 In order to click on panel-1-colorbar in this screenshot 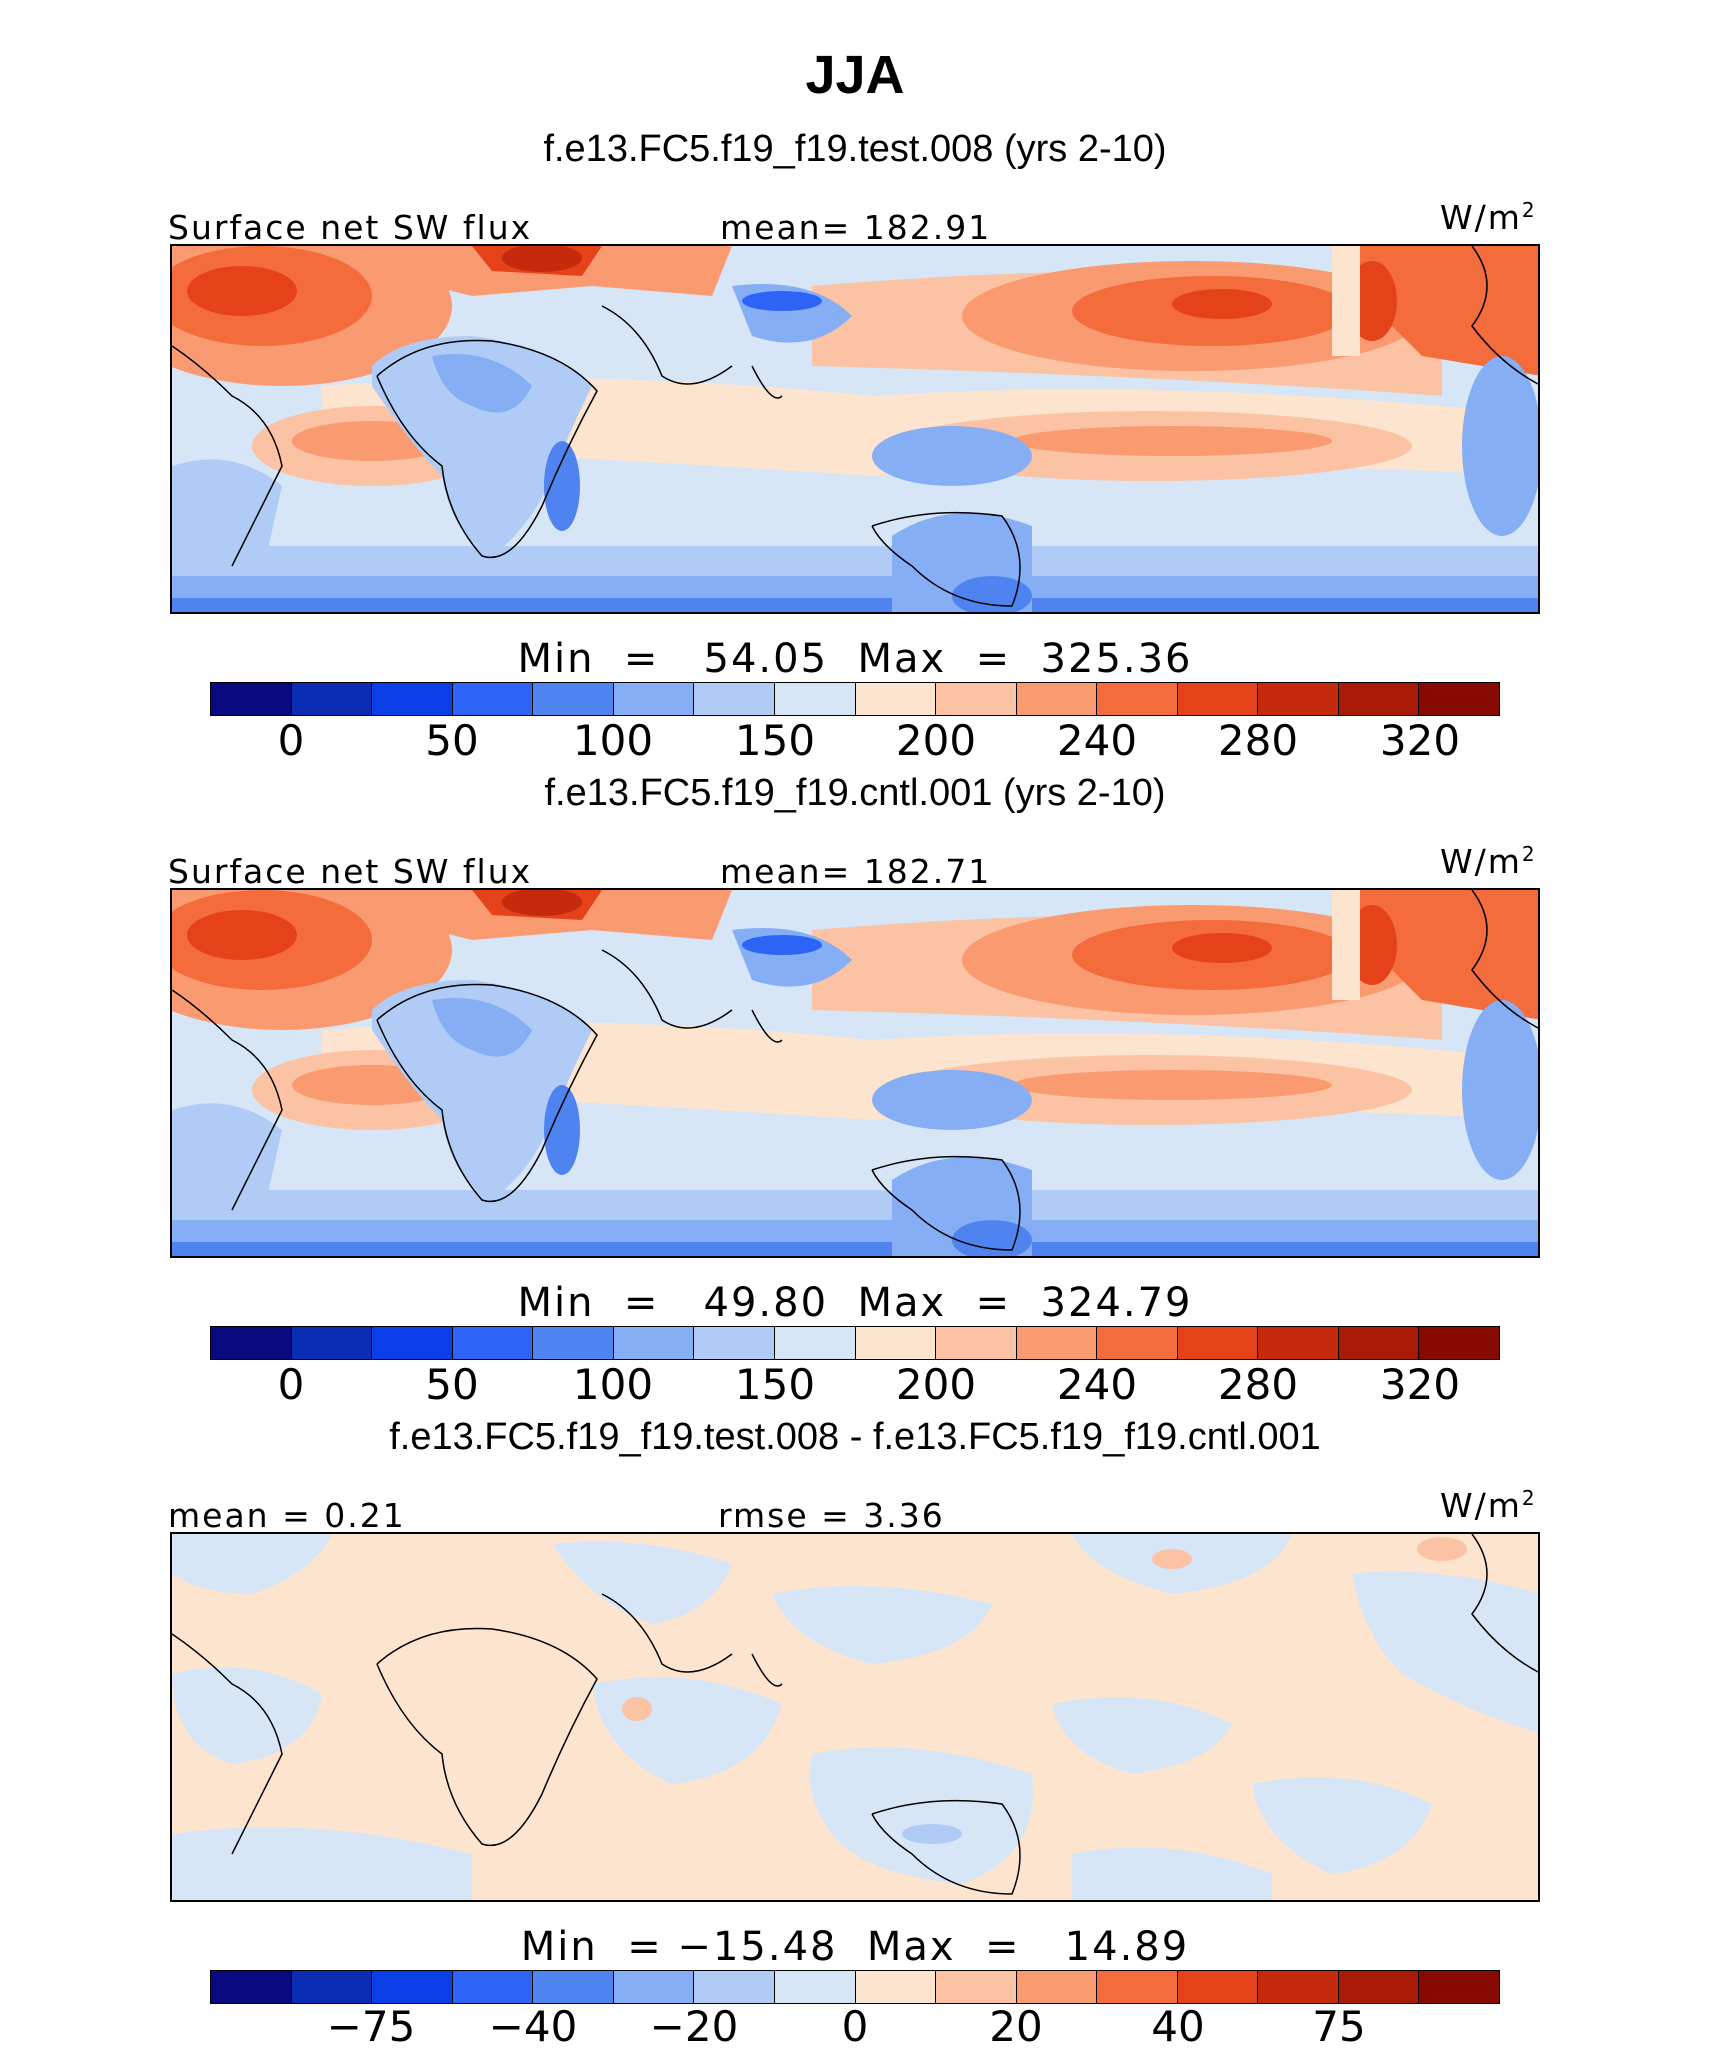, I will do `click(855, 699)`.